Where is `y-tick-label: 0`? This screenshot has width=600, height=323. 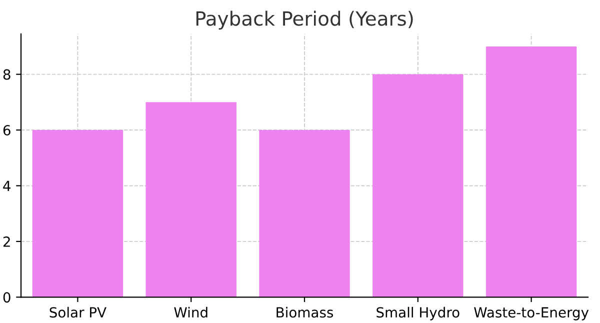
y-tick-label: 0 is located at coordinates (6, 297).